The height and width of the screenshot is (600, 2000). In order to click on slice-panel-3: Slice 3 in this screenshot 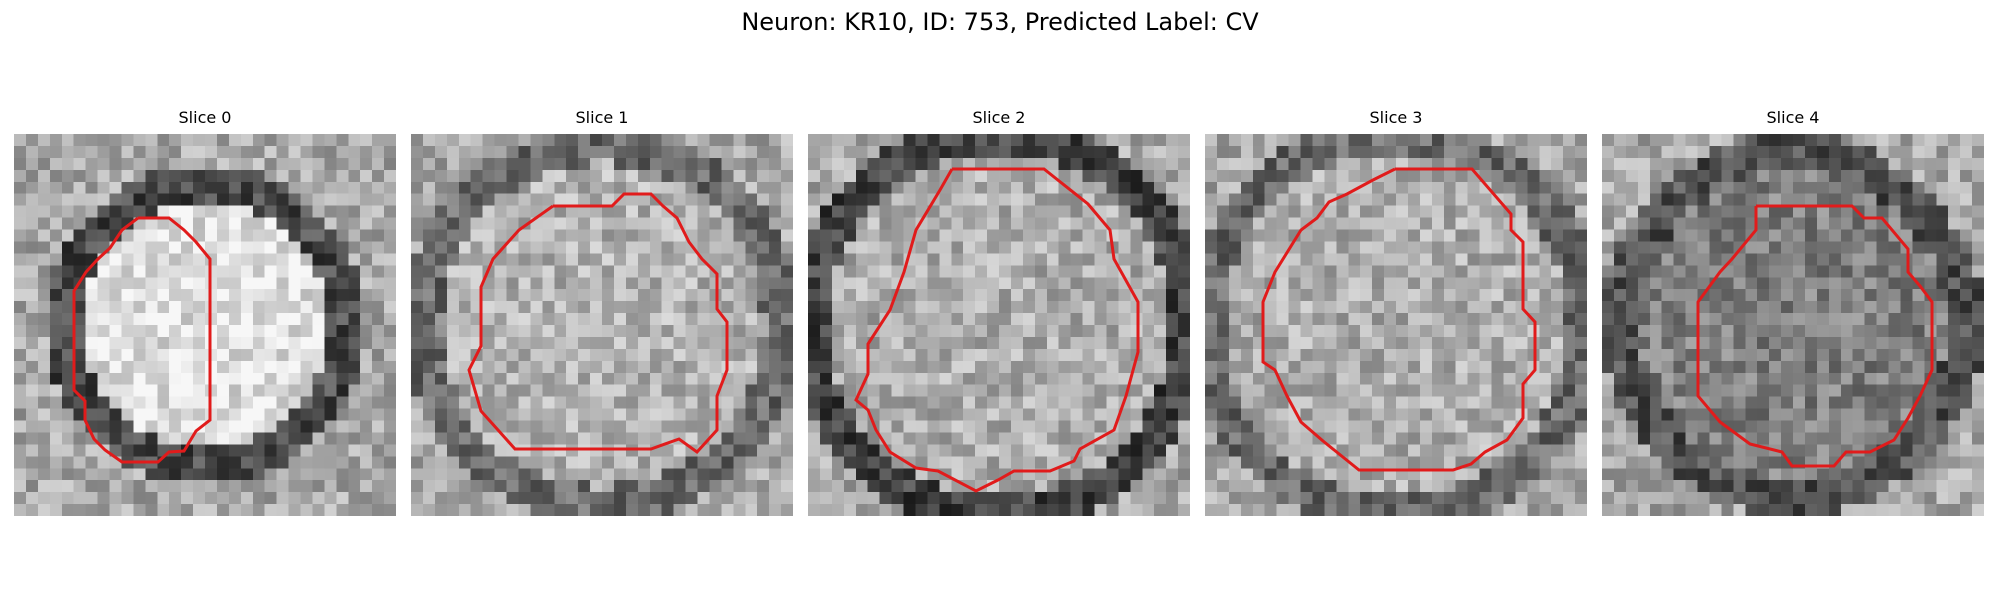, I will do `click(1396, 312)`.